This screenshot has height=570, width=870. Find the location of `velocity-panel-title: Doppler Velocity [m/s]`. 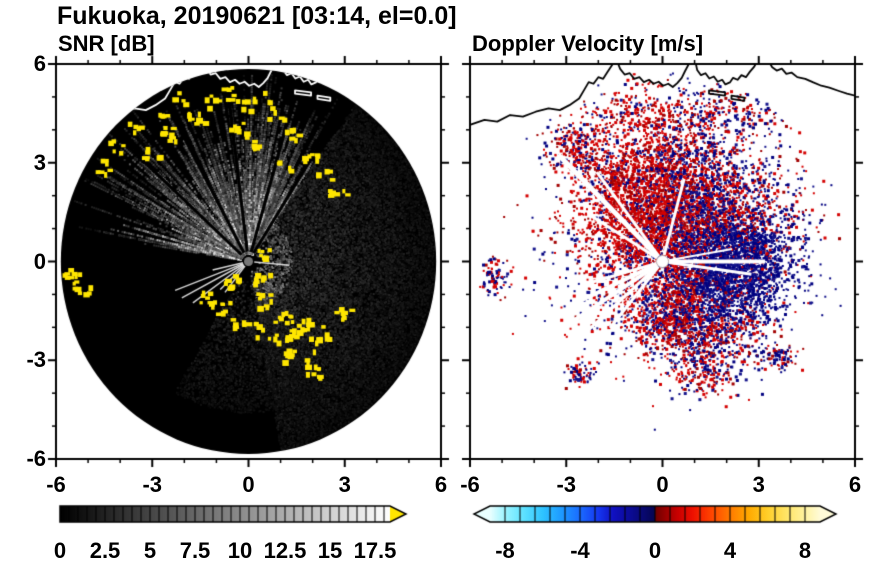

velocity-panel-title: Doppler Velocity [m/s] is located at coordinates (588, 43).